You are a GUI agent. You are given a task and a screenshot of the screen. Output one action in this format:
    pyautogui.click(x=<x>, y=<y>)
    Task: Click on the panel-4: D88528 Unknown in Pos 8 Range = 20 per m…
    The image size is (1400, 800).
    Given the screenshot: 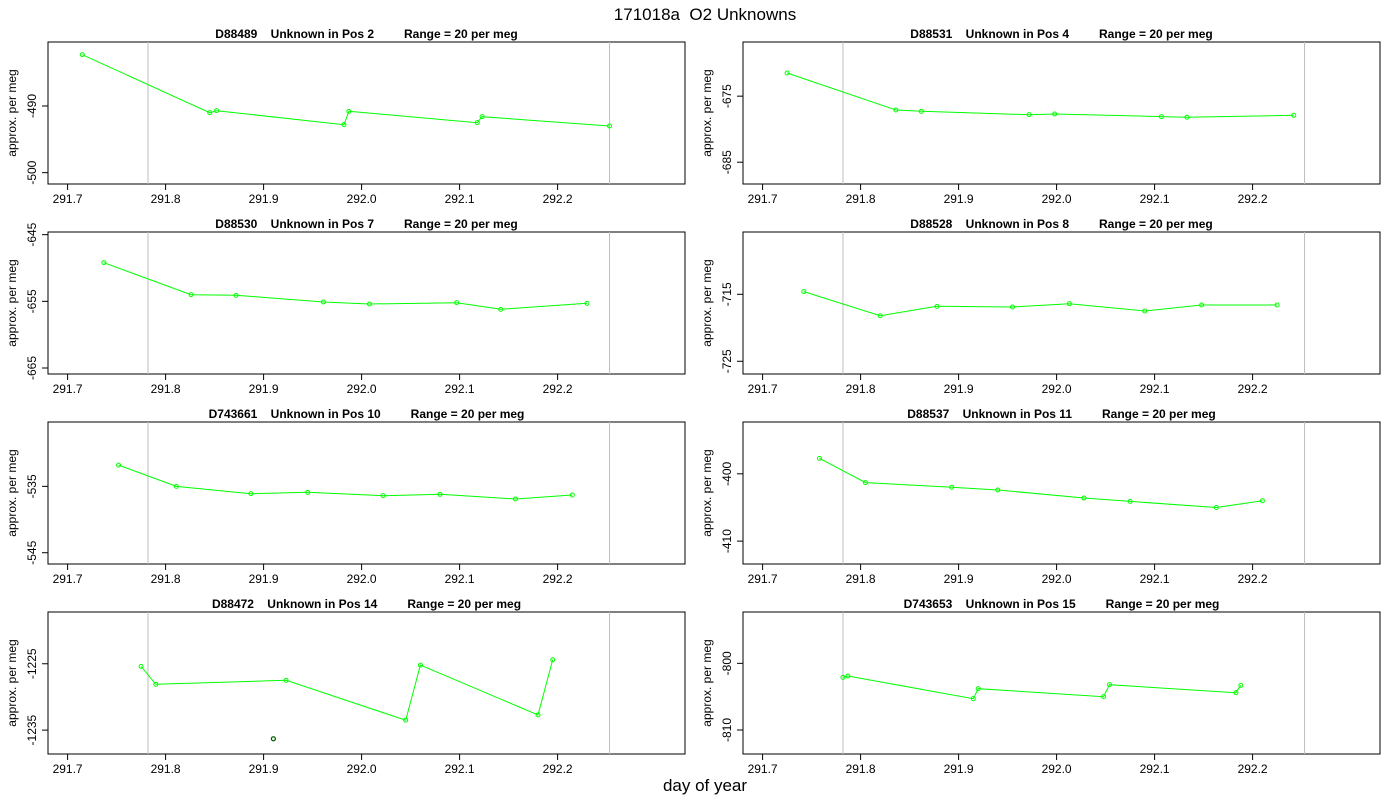 What is the action you would take?
    pyautogui.click(x=1040, y=306)
    